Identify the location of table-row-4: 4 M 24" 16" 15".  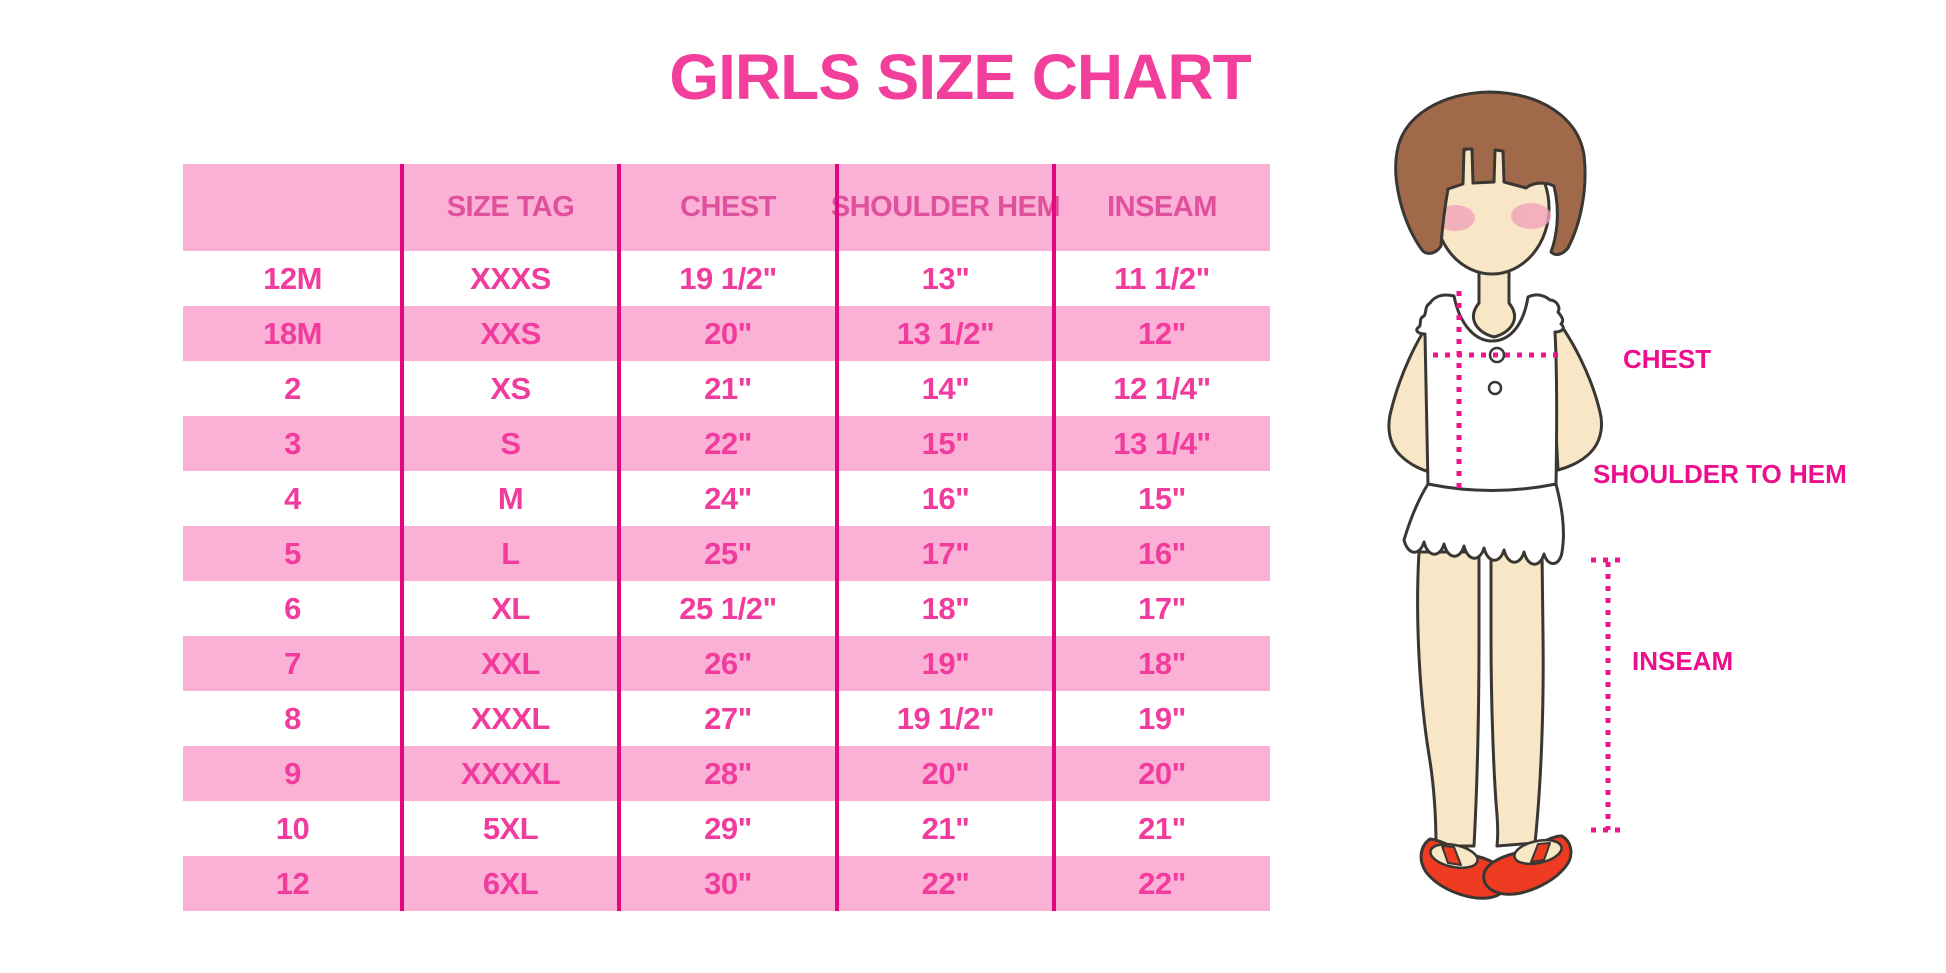
(726, 498).